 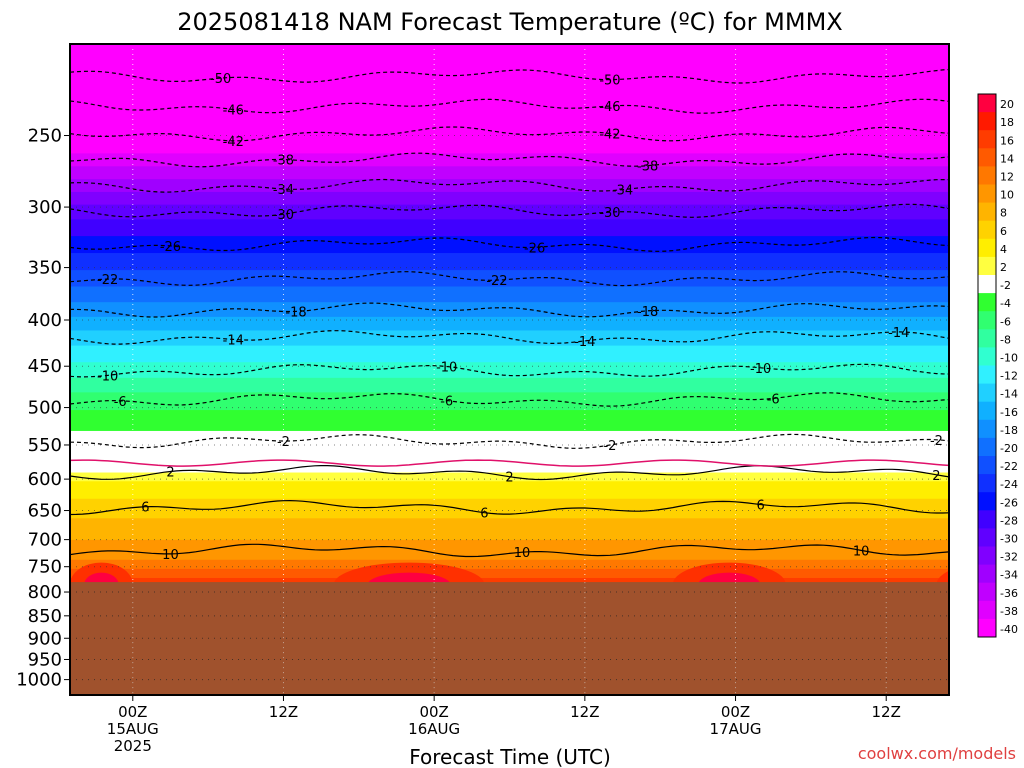 What do you see at coordinates (509, 463) in the screenshot?
I see `freezing-line` at bounding box center [509, 463].